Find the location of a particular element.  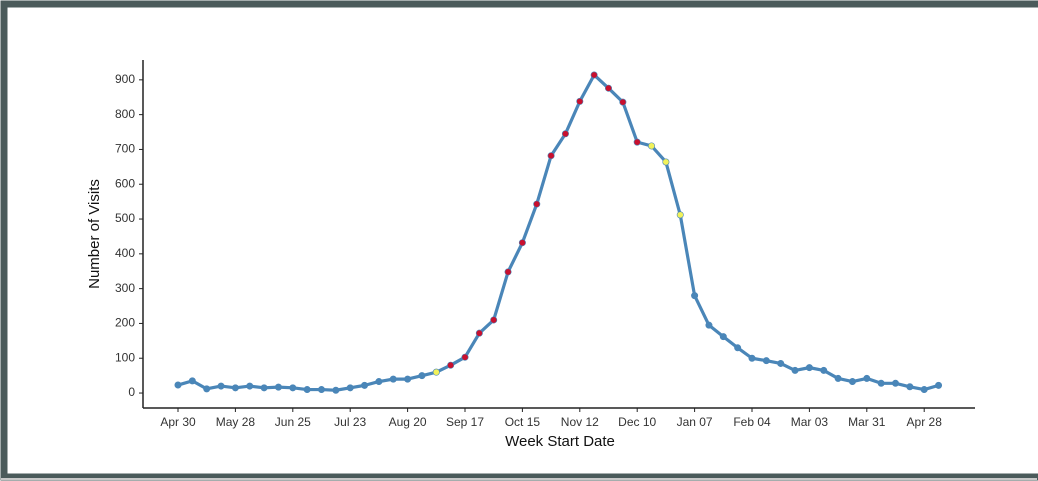

x-tick-label: Mar 03 is located at coordinates (810, 422).